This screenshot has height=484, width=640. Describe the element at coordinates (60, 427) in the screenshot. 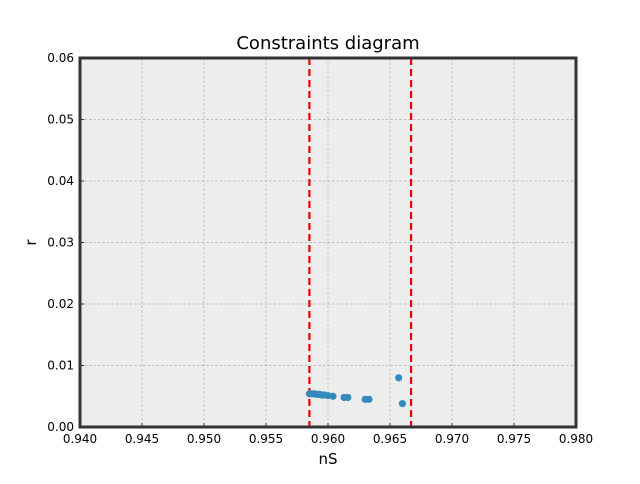

I see `y-tick-label: 0.00` at that location.